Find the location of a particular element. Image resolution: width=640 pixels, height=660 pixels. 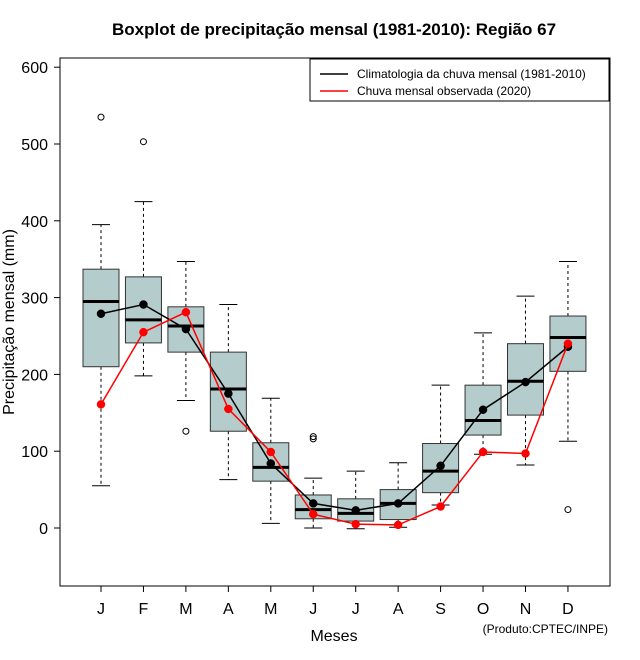

x-tick-label-3: M is located at coordinates (185, 609).